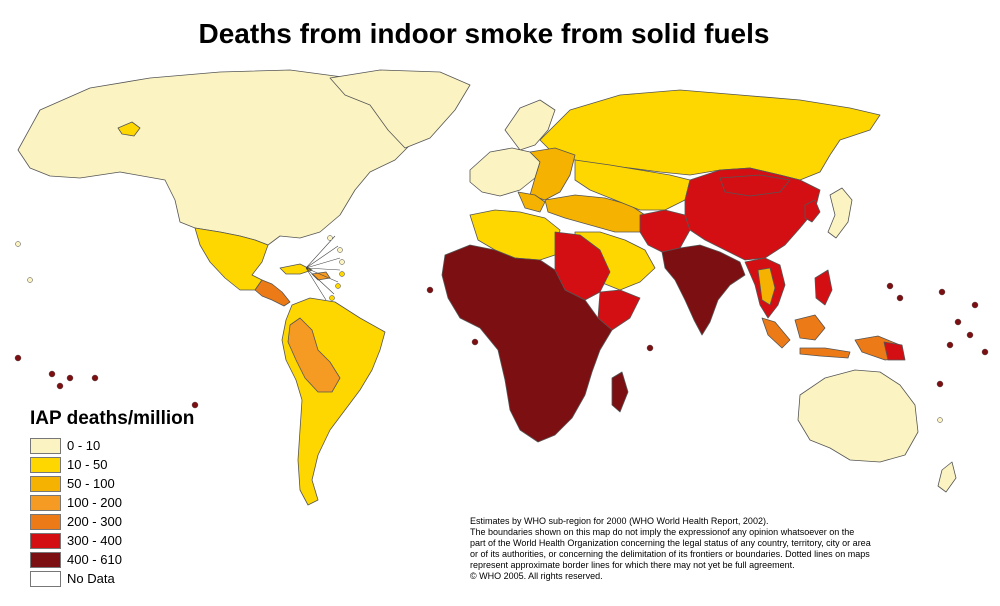 The width and height of the screenshot is (1000, 606). Describe the element at coordinates (755, 185) in the screenshot. I see `region-mongolia` at that location.